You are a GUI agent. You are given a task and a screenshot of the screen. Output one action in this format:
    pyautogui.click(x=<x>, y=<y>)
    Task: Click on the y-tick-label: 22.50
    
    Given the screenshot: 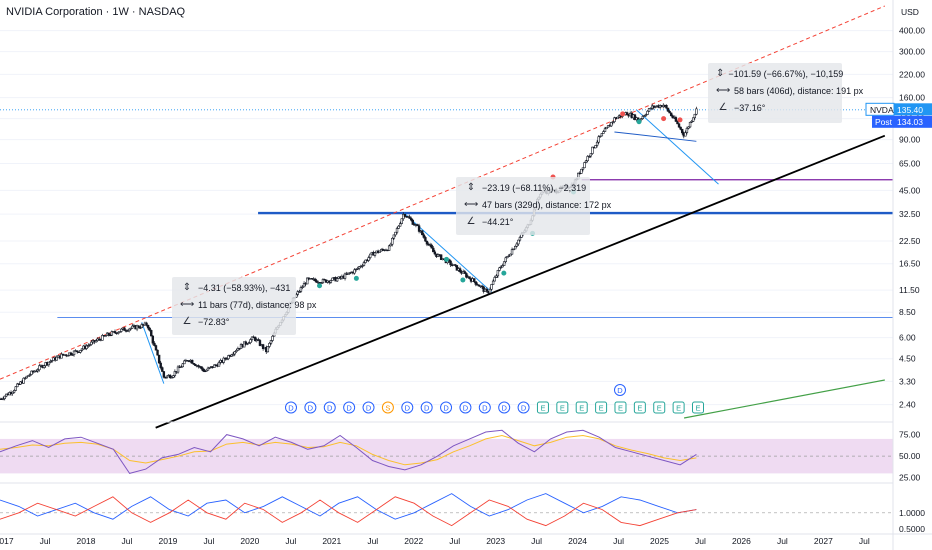 What is the action you would take?
    pyautogui.click(x=910, y=241)
    